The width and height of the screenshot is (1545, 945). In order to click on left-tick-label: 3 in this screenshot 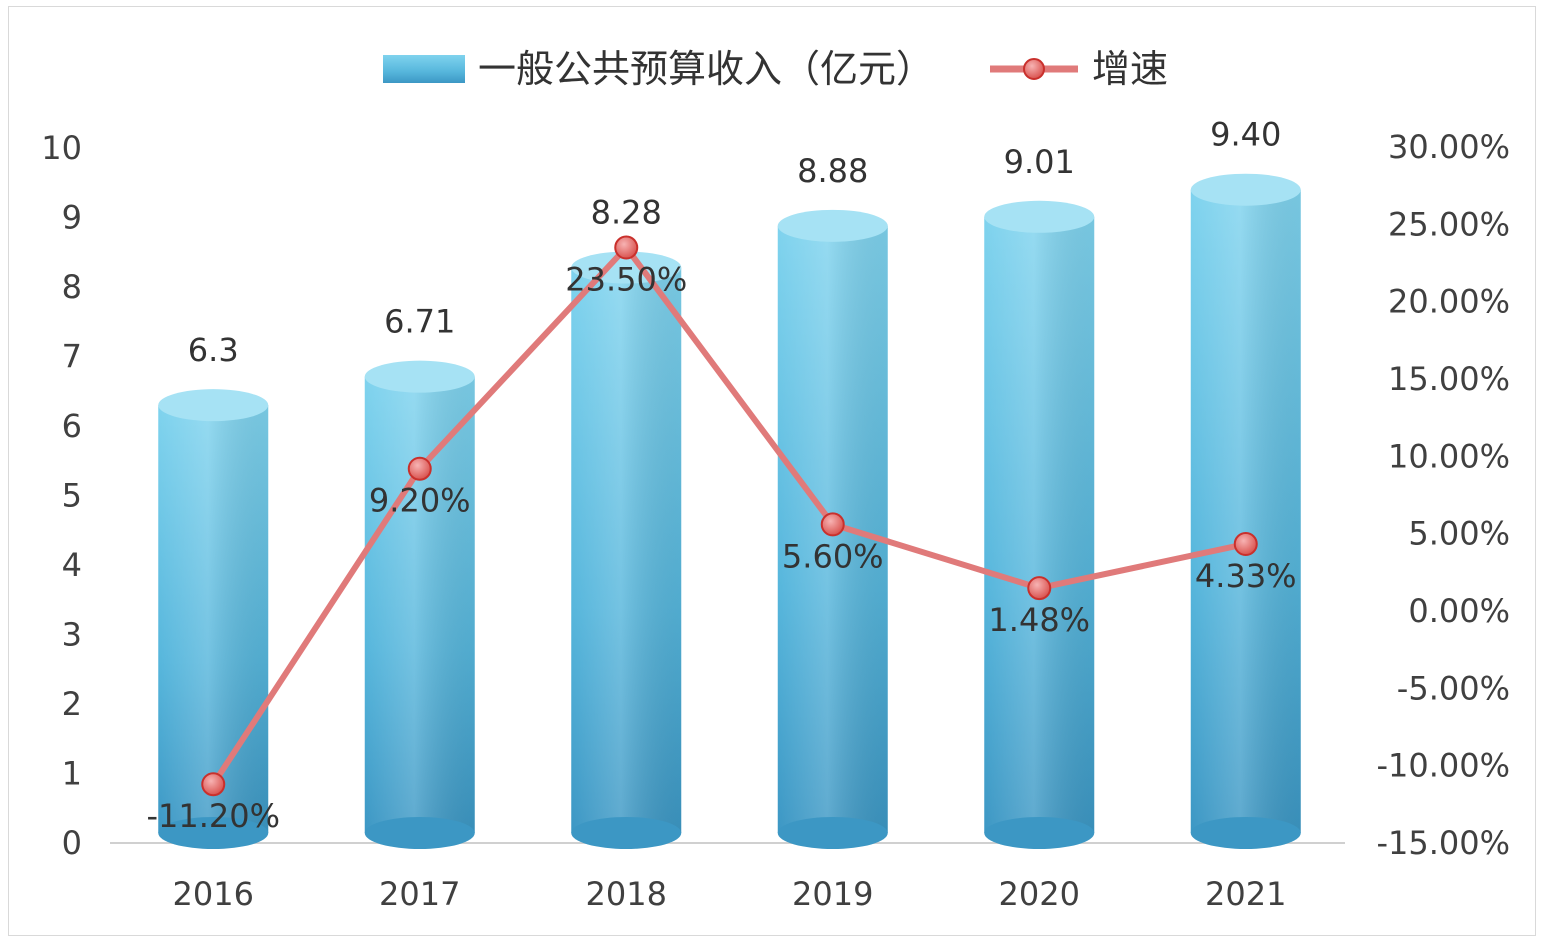, I will do `click(72, 635)`.